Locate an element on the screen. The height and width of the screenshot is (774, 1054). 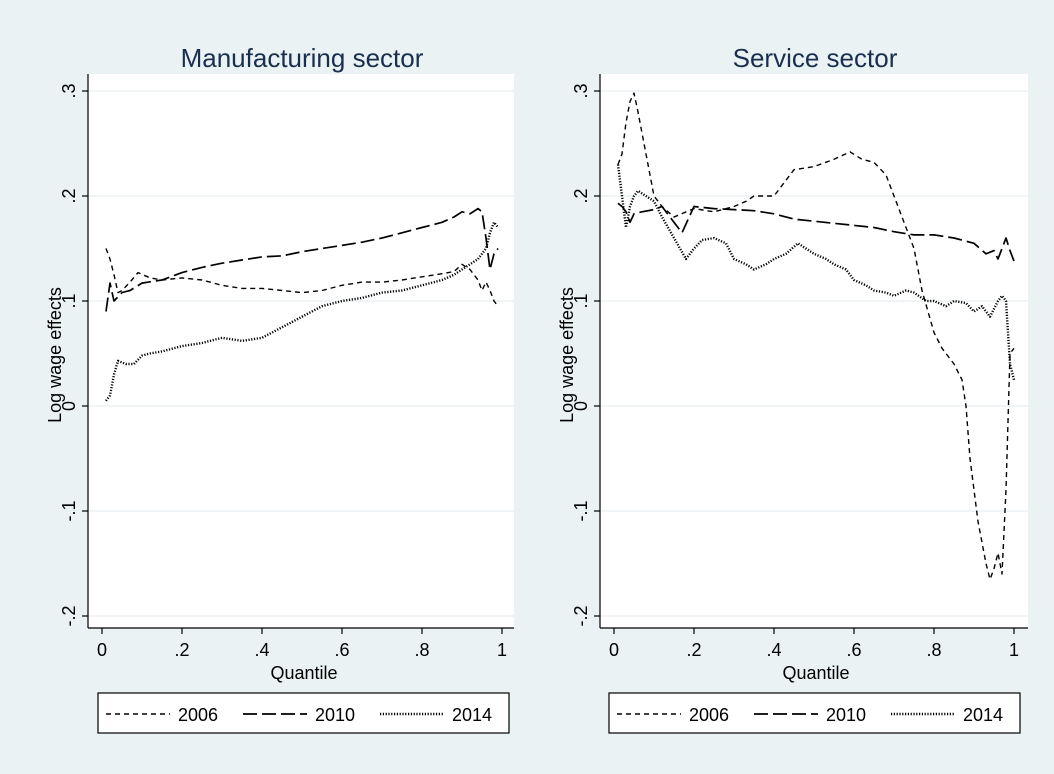
chart-title: Service sector is located at coordinates (815, 58).